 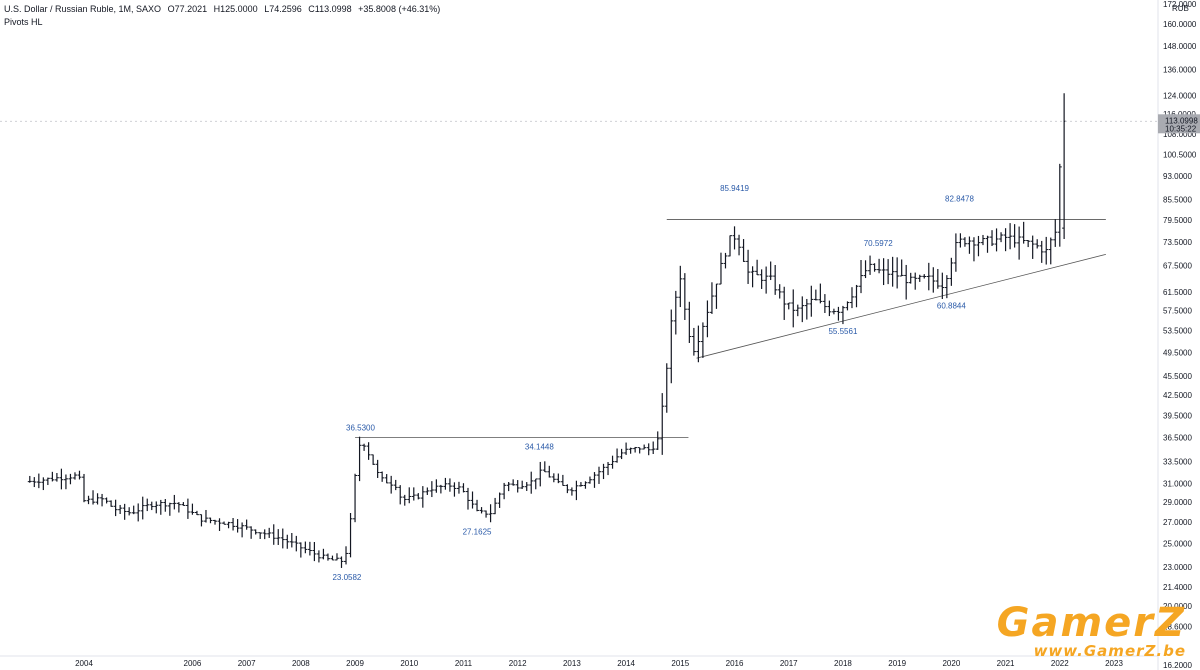 I want to click on price-tick-label: 29.0000, so click(x=1177, y=502).